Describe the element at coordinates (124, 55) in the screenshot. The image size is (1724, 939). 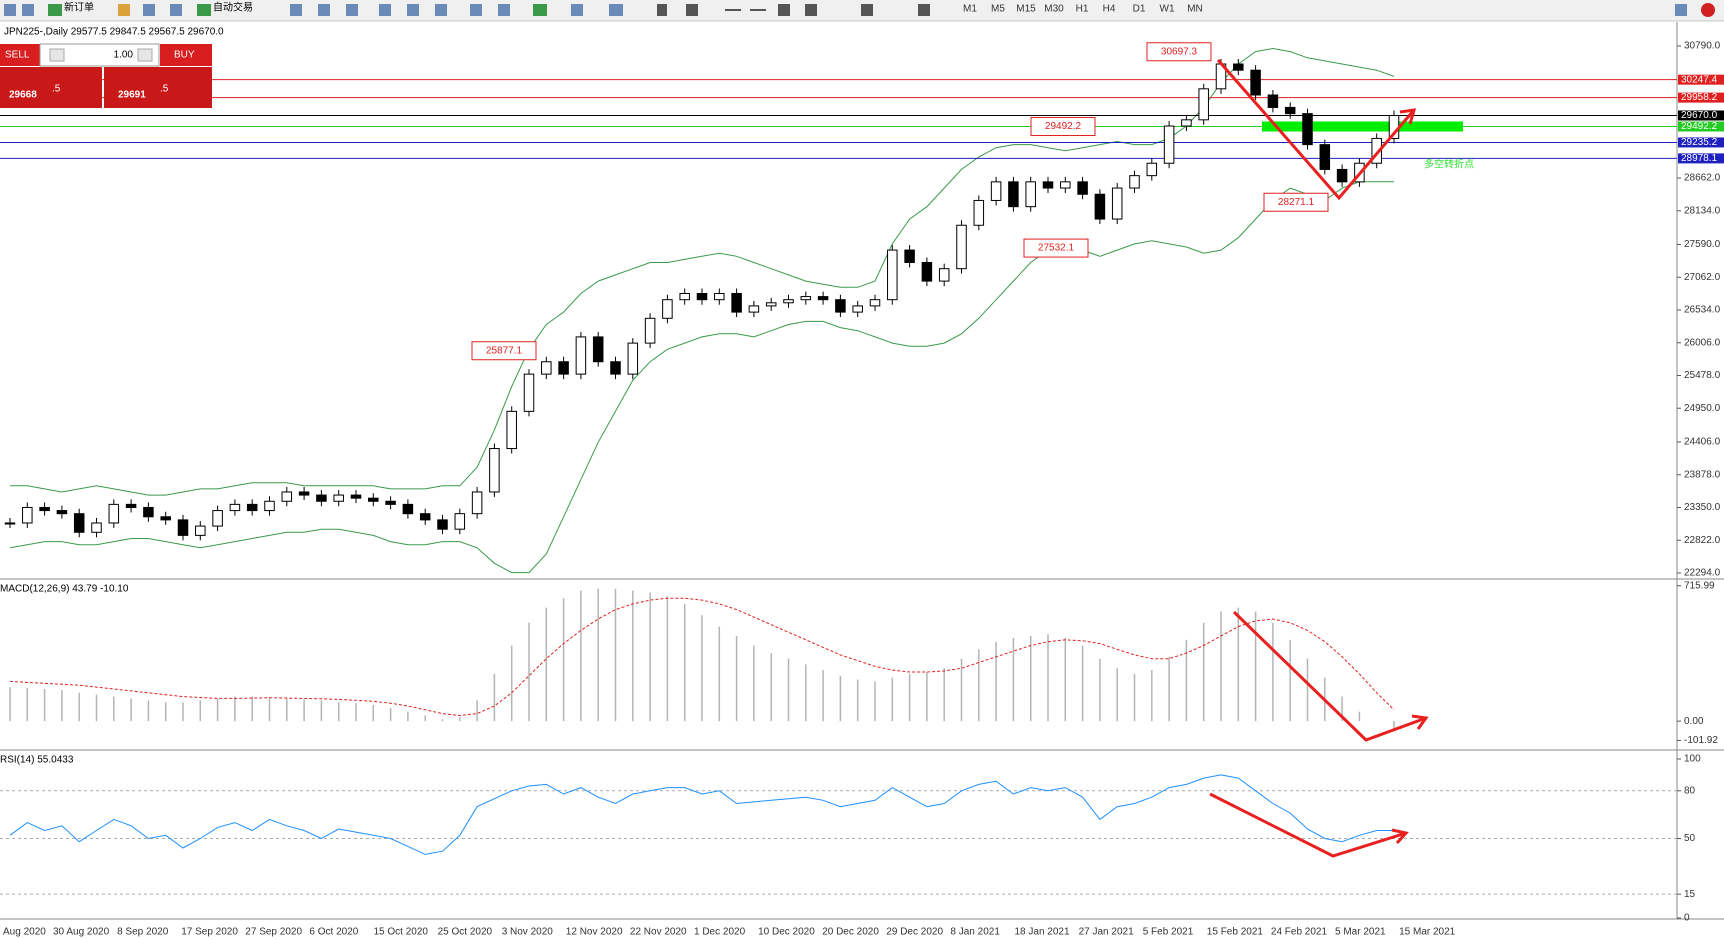
I see `lot-value: 1.00` at that location.